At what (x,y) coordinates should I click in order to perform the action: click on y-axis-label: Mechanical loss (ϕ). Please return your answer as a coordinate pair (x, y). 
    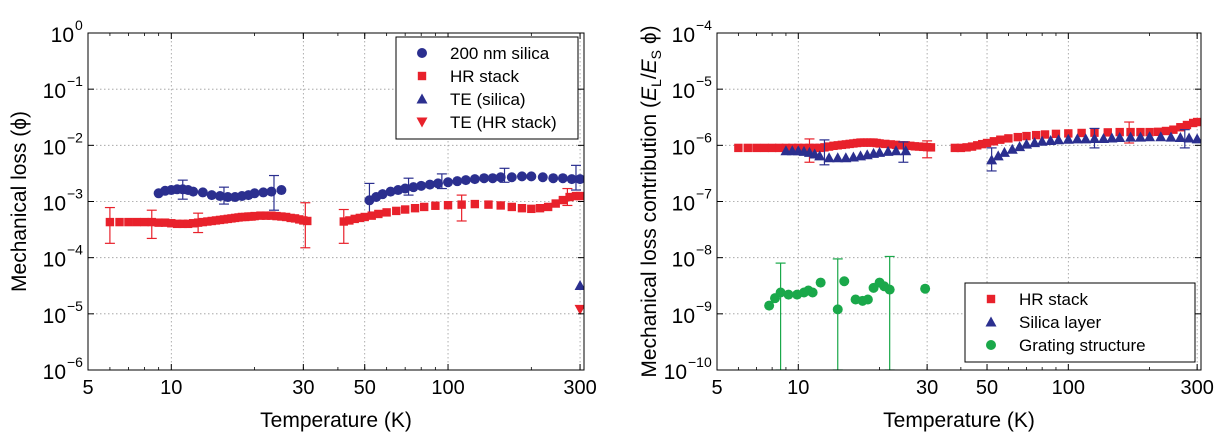
    Looking at the image, I should click on (19, 201).